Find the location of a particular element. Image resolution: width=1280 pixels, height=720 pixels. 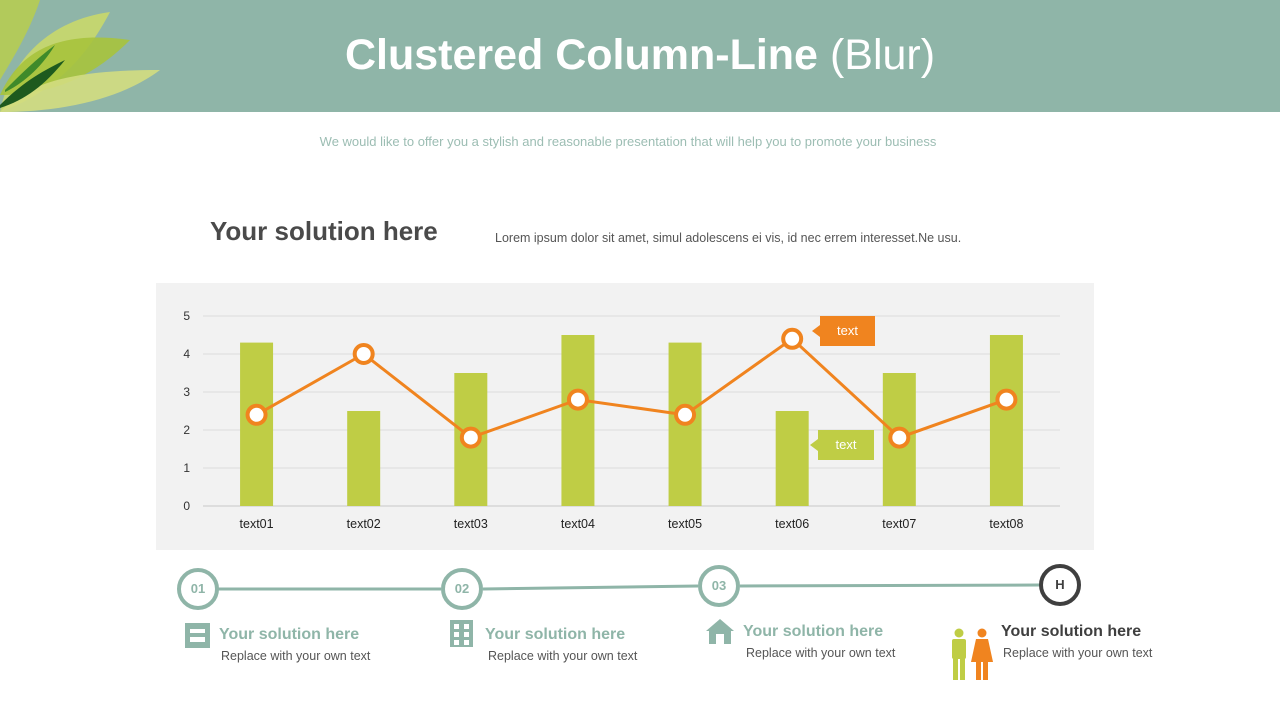

x-tick-label: text07 is located at coordinates (899, 524).